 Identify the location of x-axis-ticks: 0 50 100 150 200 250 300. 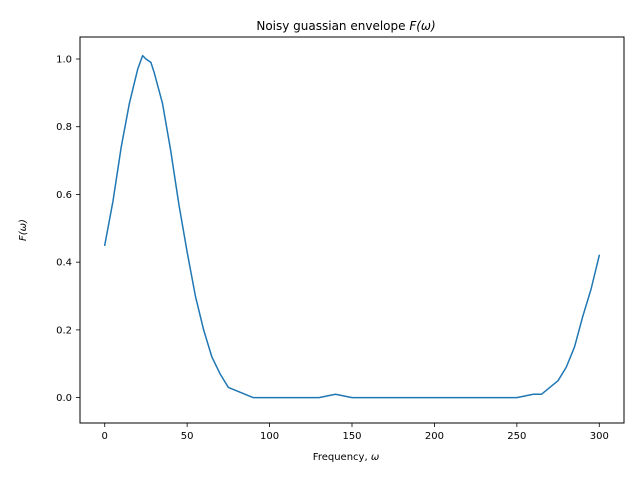
(355, 432).